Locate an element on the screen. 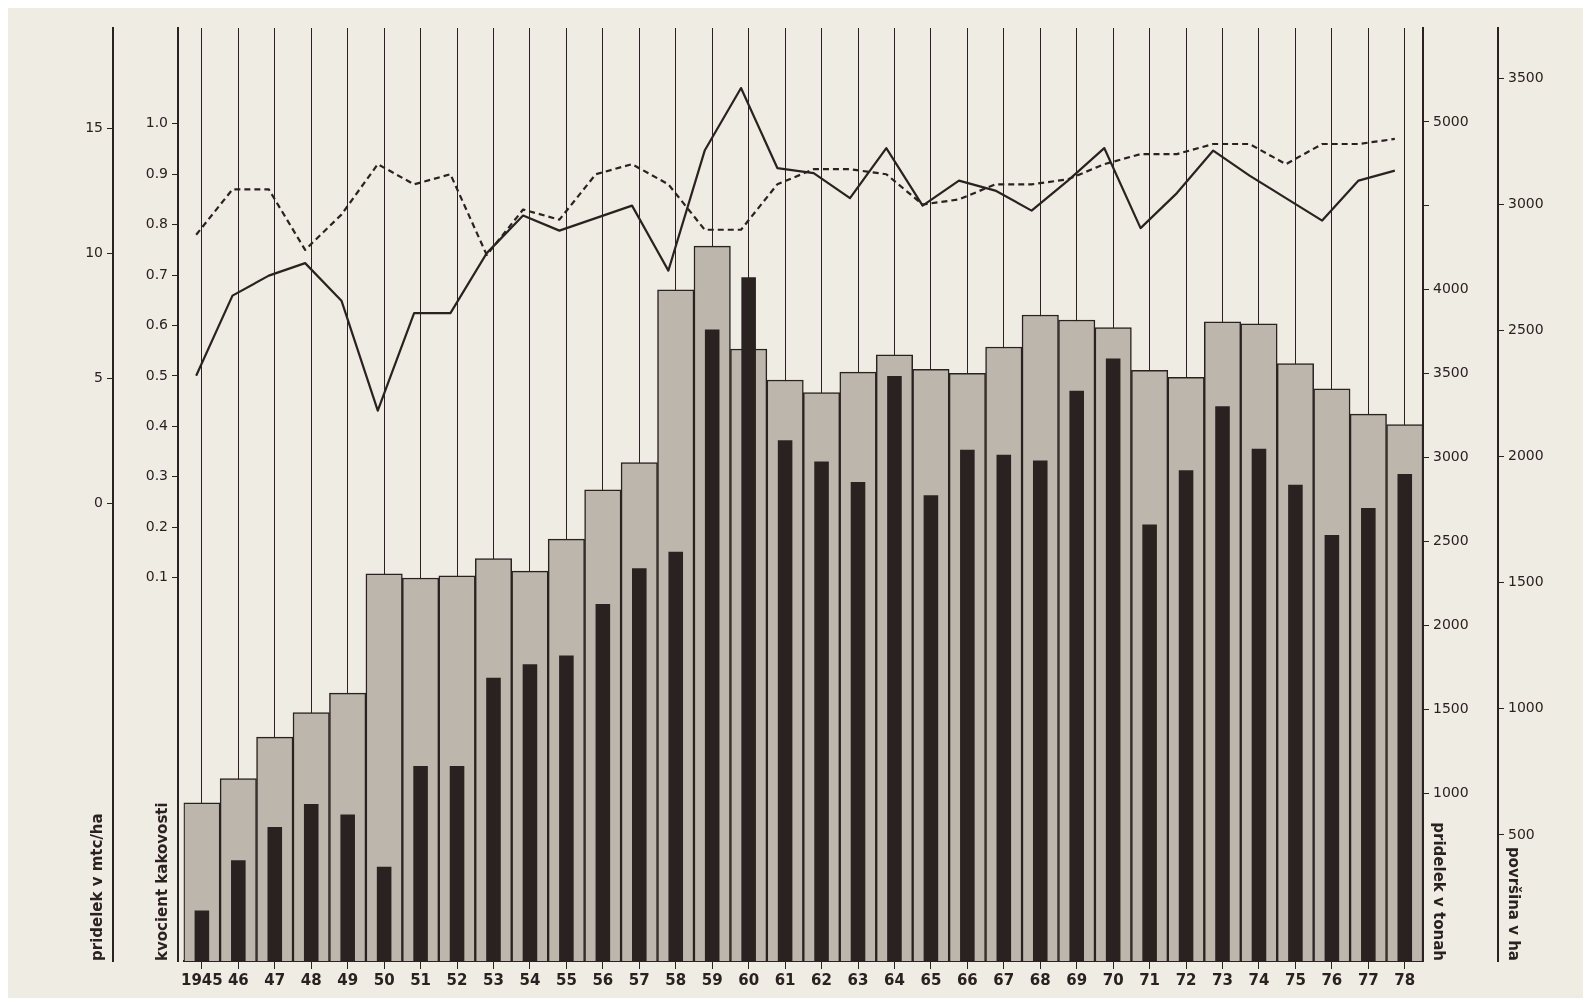  x-tick-label: 50 is located at coordinates (384, 979).